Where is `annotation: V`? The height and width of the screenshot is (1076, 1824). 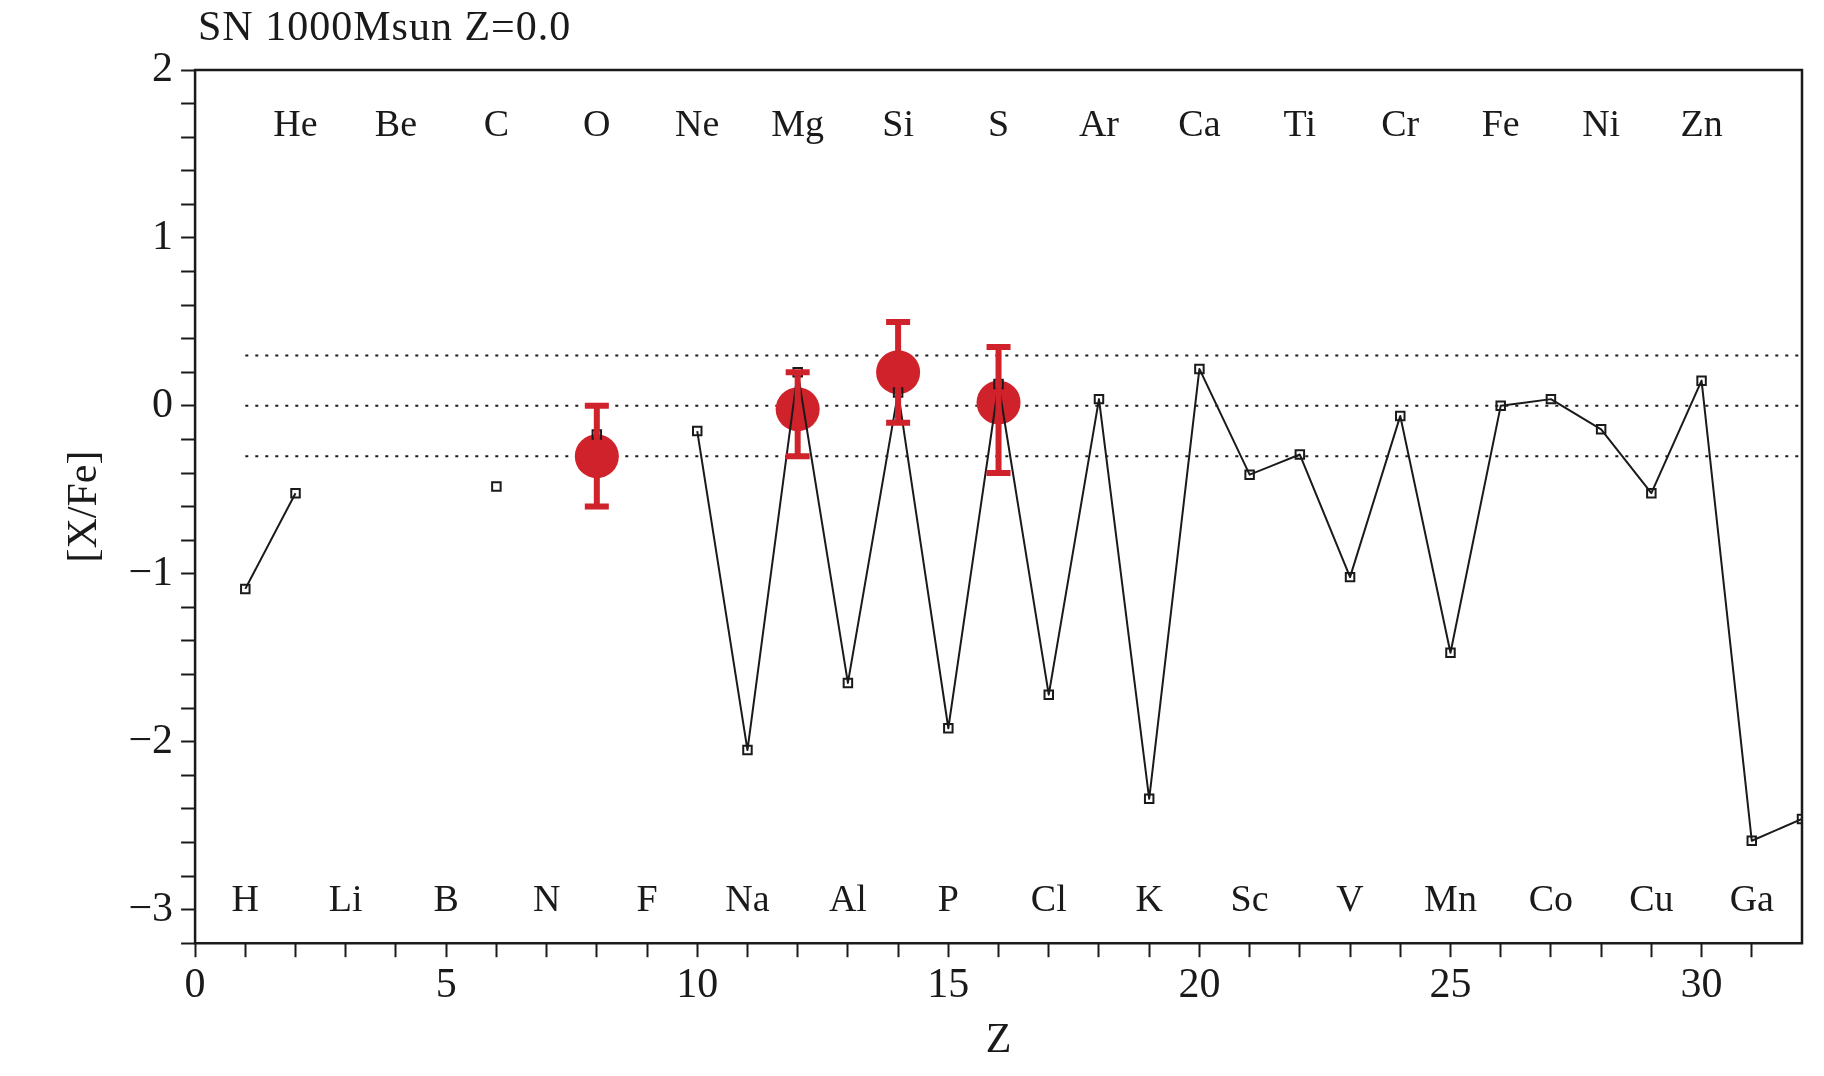 annotation: V is located at coordinates (1350, 898).